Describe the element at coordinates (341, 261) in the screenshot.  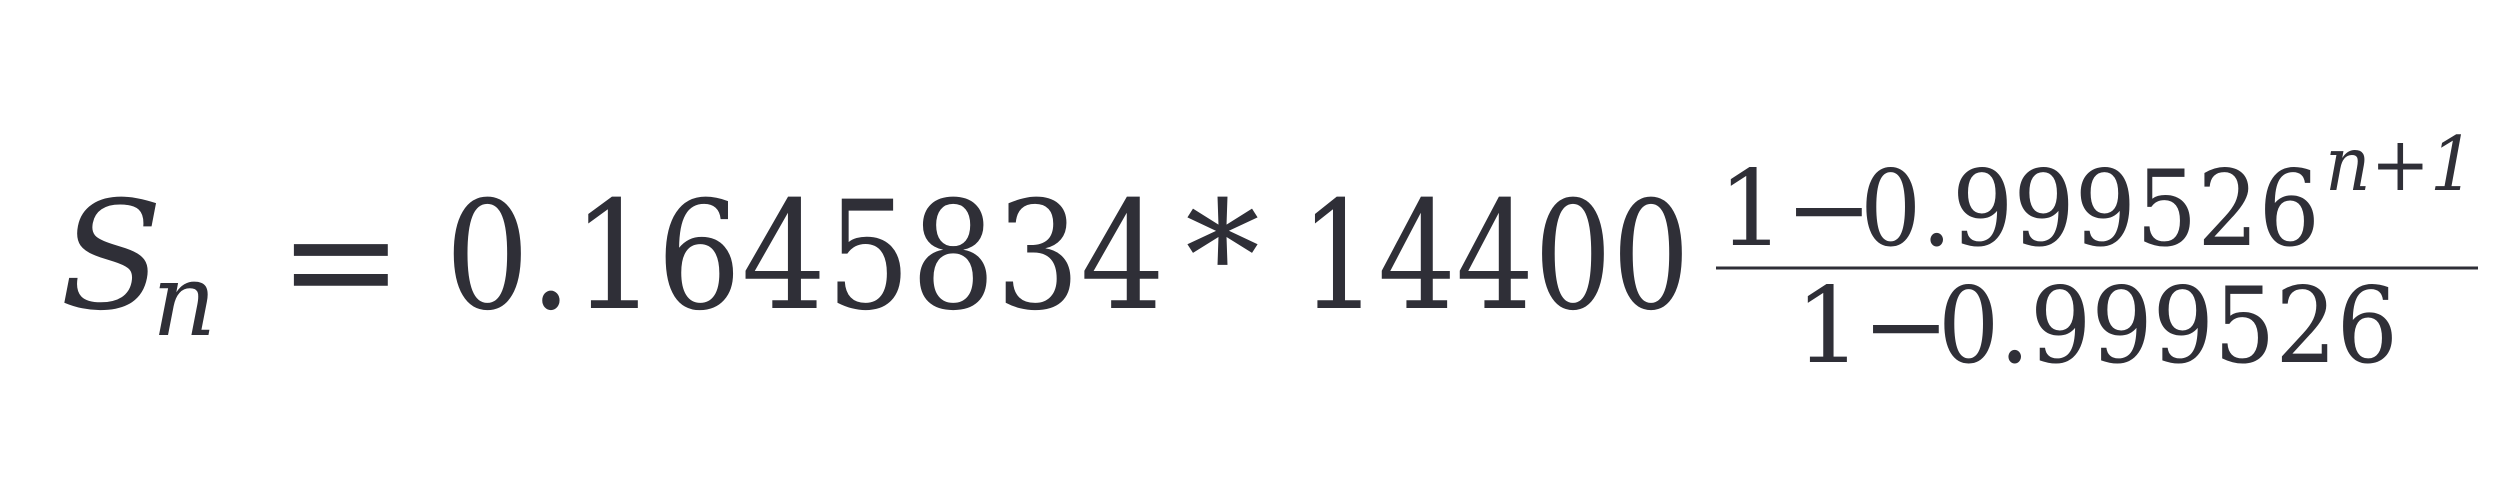
I see `equals-sign: =` at that location.